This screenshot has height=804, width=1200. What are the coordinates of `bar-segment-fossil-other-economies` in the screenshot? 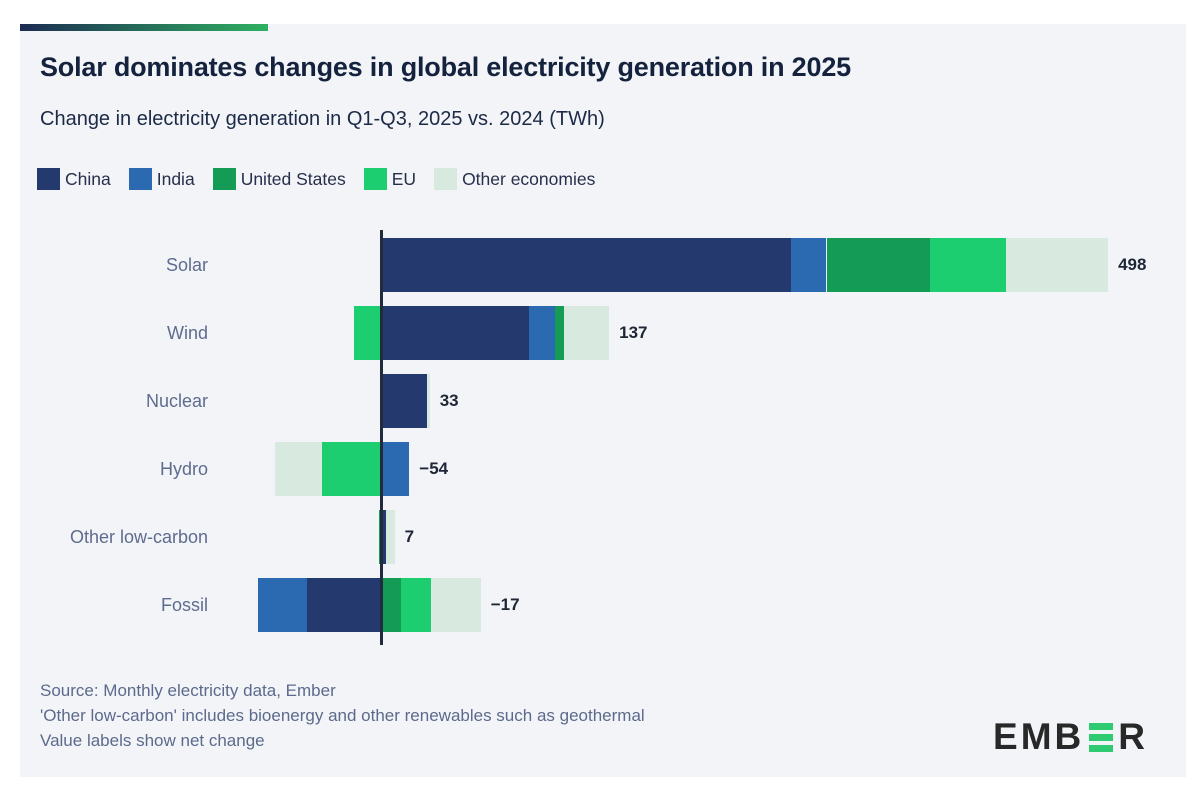 It's located at (456, 605).